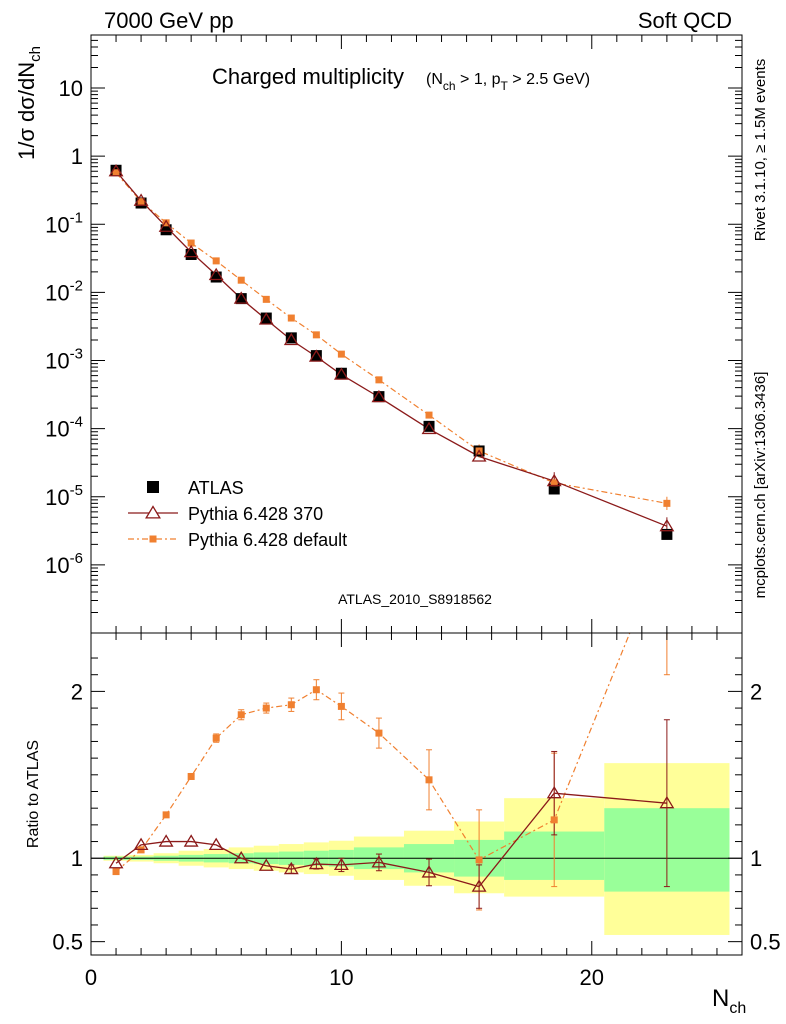 The image size is (786, 1024). What do you see at coordinates (29, 103) in the screenshot?
I see `main-y-axis-label: 1/σ dσ/dNch` at bounding box center [29, 103].